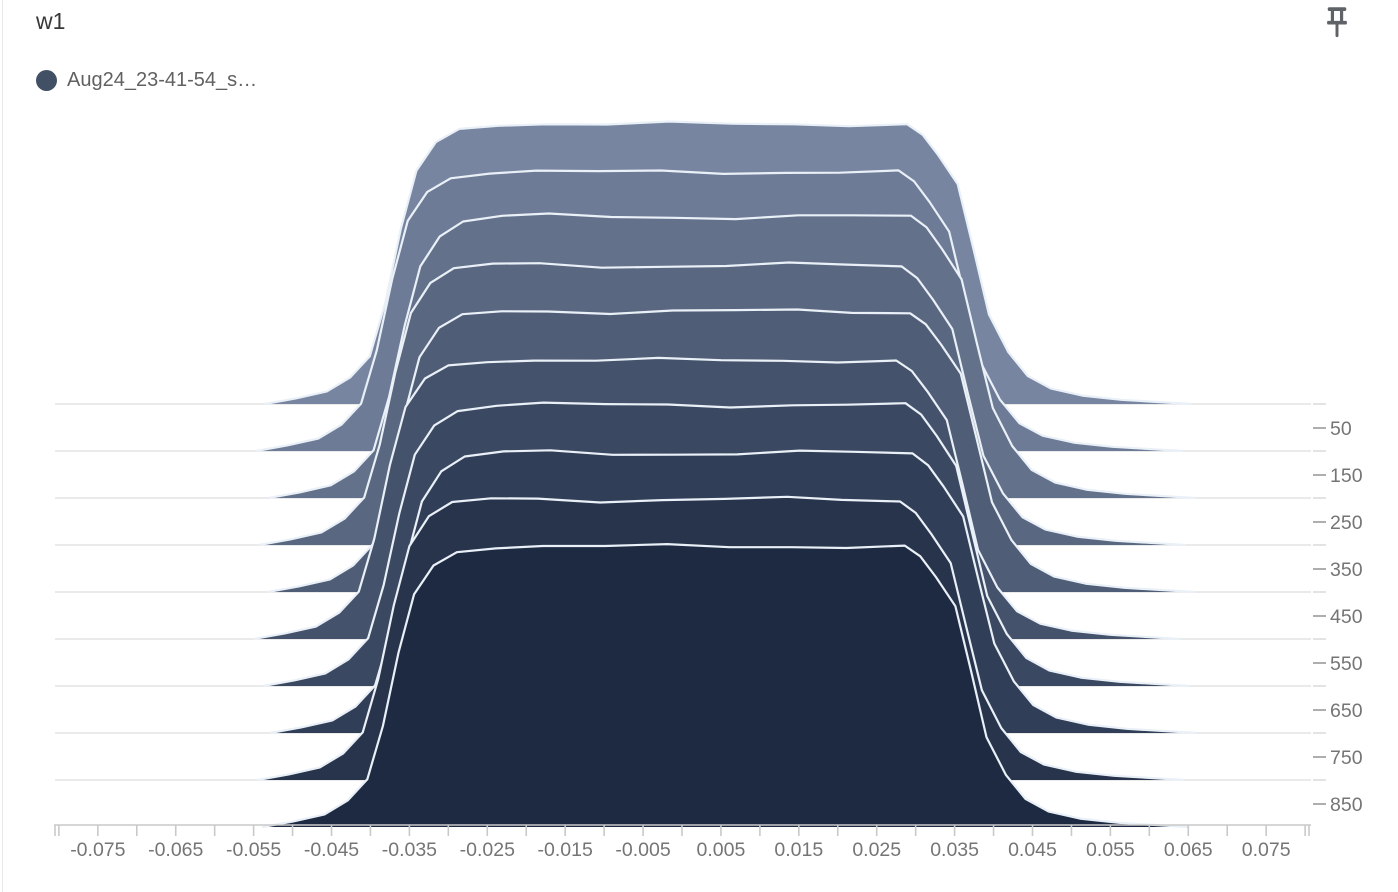 Image resolution: width=1398 pixels, height=892 pixels. What do you see at coordinates (565, 850) in the screenshot?
I see `x-axis-tick-label: -0.015` at bounding box center [565, 850].